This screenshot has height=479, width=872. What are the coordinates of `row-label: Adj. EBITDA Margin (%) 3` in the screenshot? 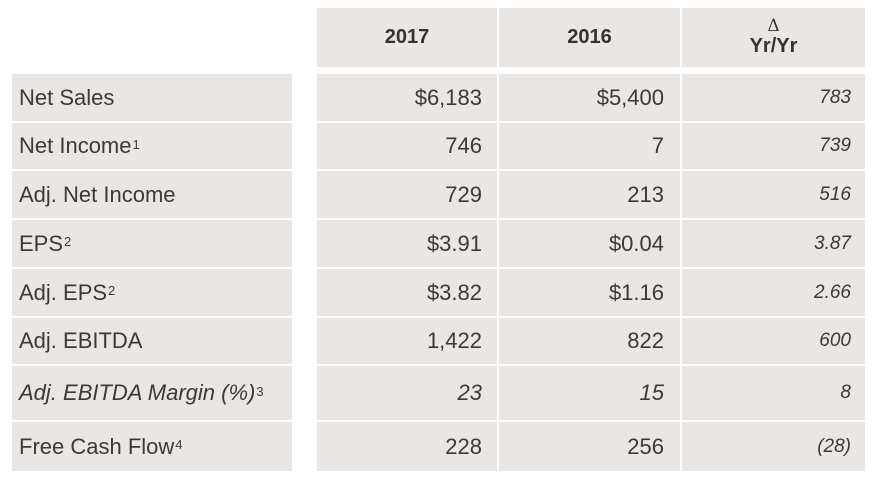 It's located at (152, 394).